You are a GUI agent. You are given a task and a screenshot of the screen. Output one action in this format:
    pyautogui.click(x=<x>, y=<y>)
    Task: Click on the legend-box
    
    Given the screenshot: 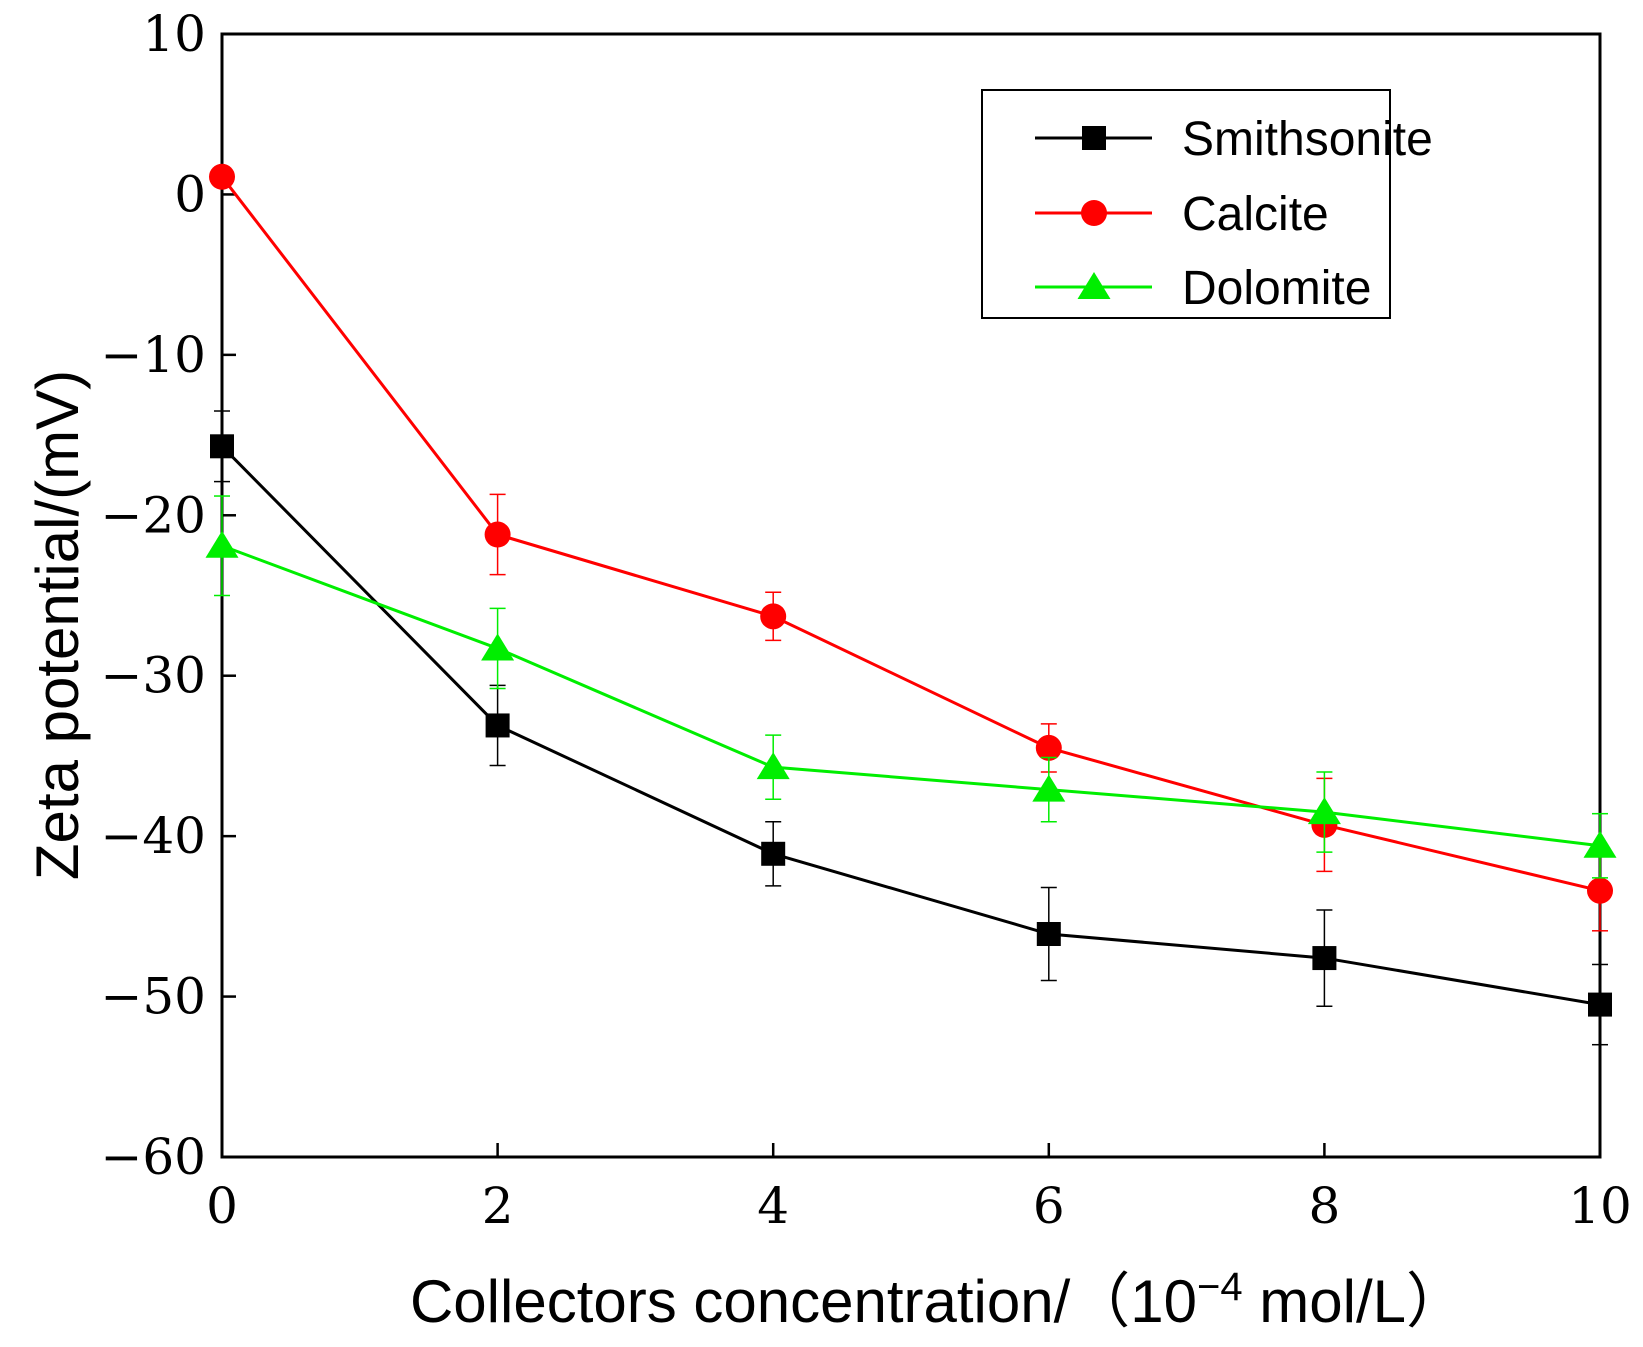 What is the action you would take?
    pyautogui.click(x=1186, y=204)
    